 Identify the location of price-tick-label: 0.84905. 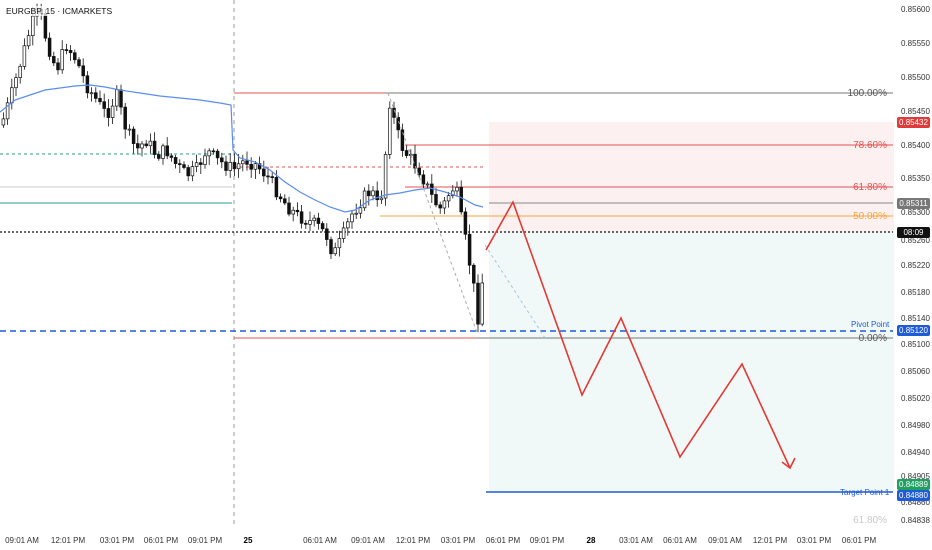
(915, 476).